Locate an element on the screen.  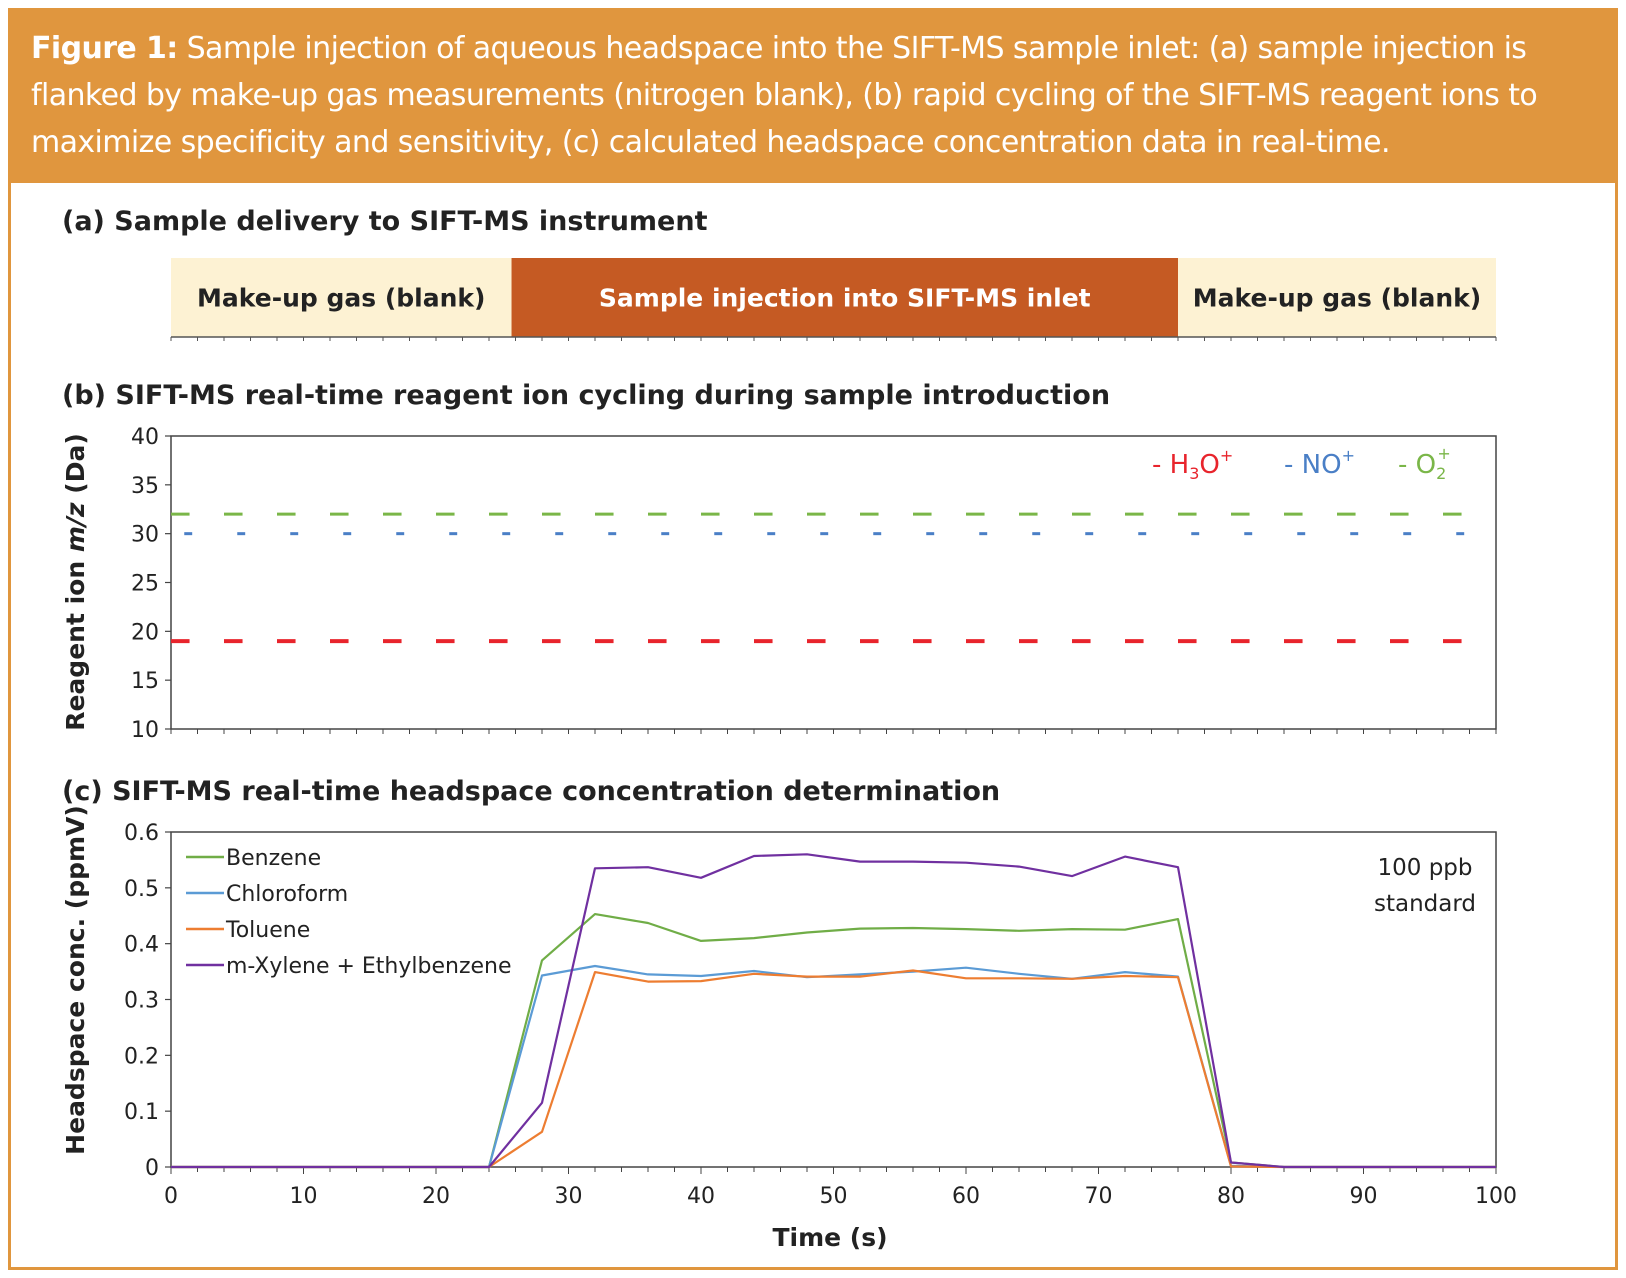
panel-c-ytick-label: 0.1 is located at coordinates (141, 1112).